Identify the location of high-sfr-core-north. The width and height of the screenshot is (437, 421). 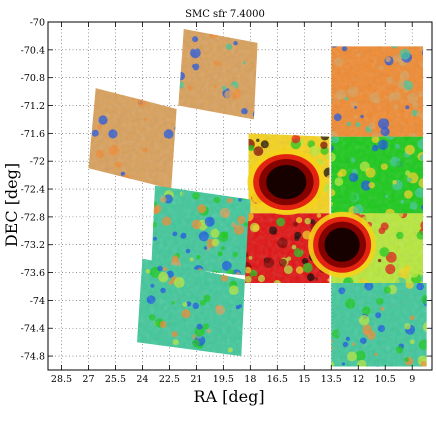
(286, 182).